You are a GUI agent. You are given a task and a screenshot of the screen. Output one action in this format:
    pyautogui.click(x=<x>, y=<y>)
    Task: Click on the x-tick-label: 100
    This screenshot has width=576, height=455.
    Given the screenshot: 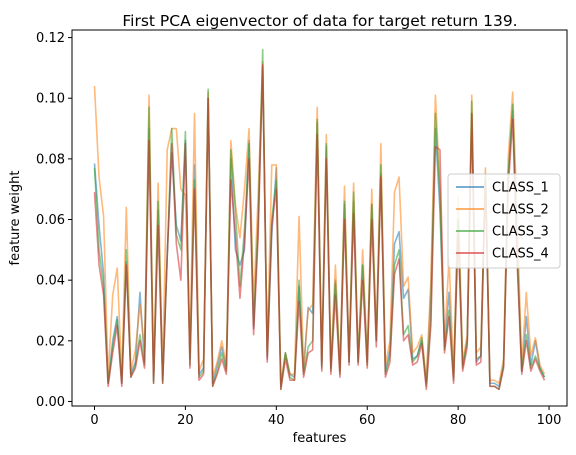 What is the action you would take?
    pyautogui.click(x=549, y=420)
    